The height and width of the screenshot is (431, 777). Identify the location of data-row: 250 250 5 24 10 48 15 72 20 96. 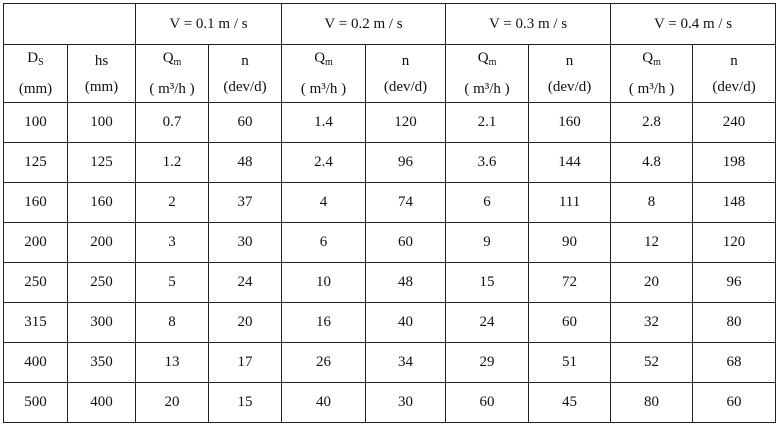
(390, 282).